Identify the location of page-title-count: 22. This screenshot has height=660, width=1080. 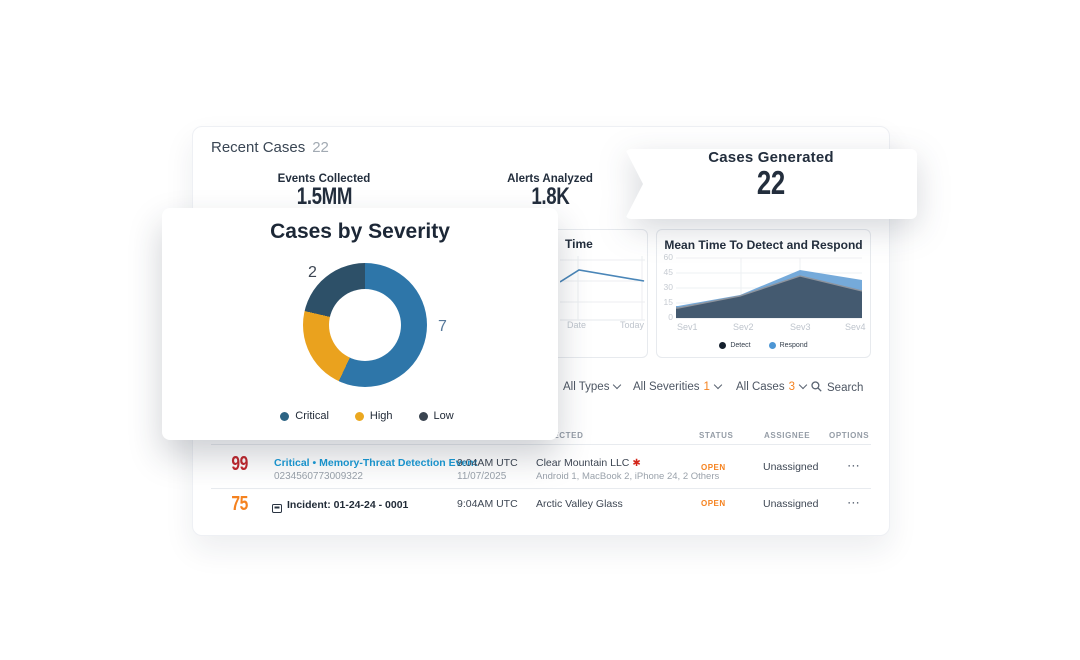
(320, 147).